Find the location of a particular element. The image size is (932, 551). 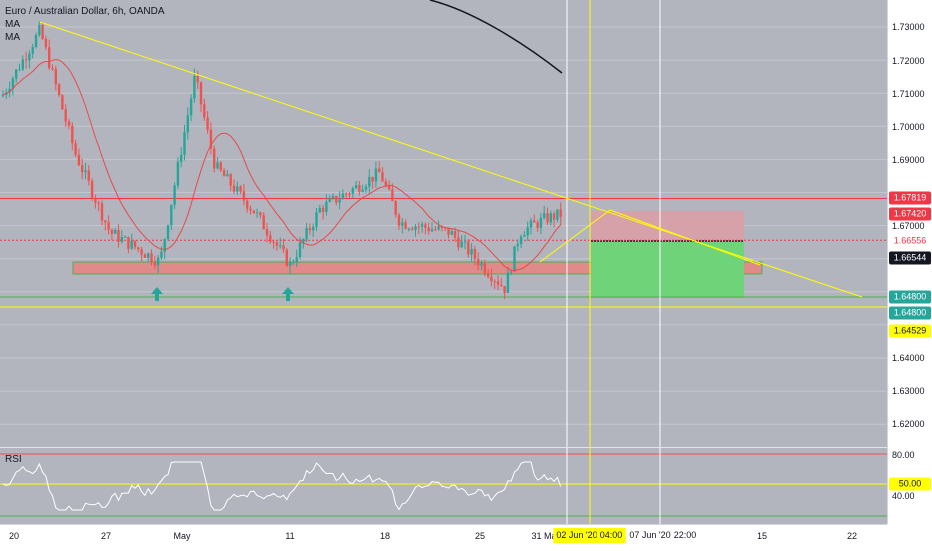

time-tick: 15 is located at coordinates (762, 536).